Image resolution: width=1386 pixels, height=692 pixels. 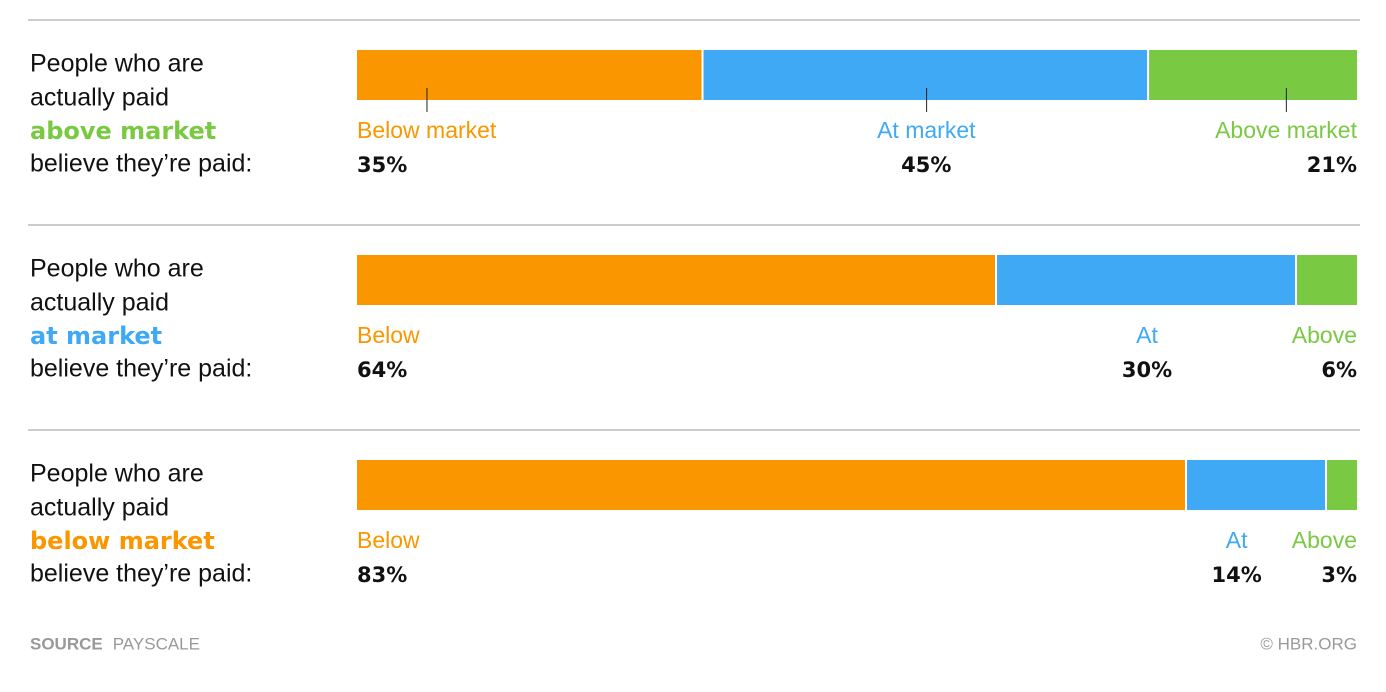 What do you see at coordinates (427, 130) in the screenshot?
I see `legend-label: Below market` at bounding box center [427, 130].